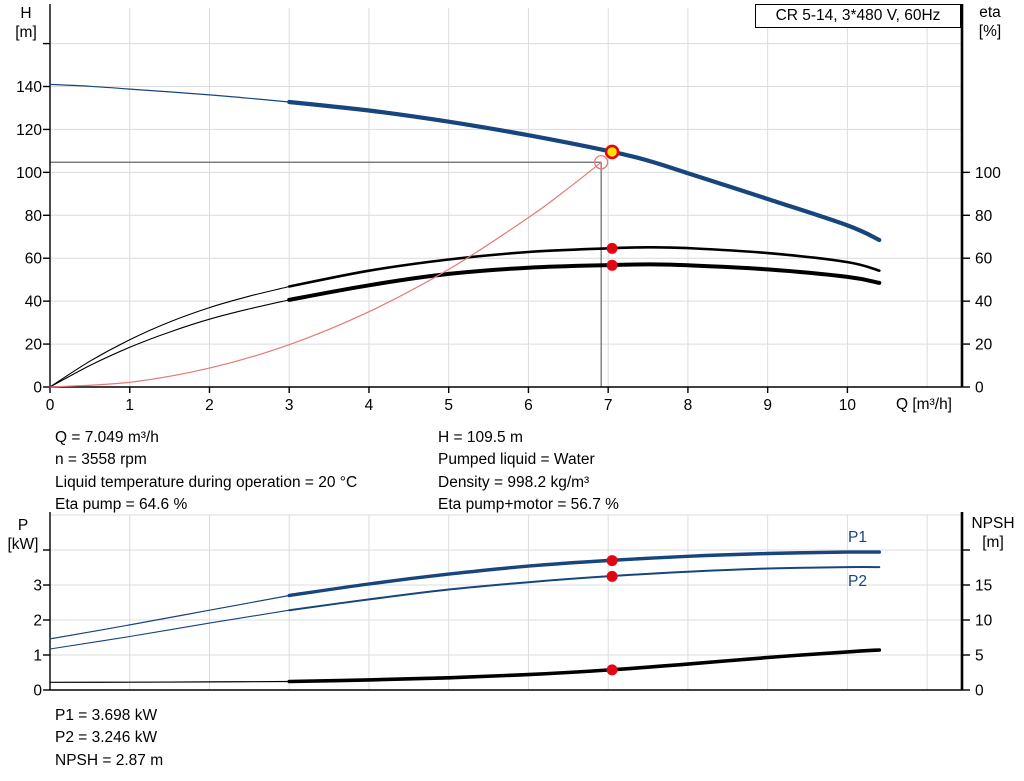 The image size is (1024, 781). I want to click on annotation-line: Density = 998.2 kg/m³, so click(514, 482).